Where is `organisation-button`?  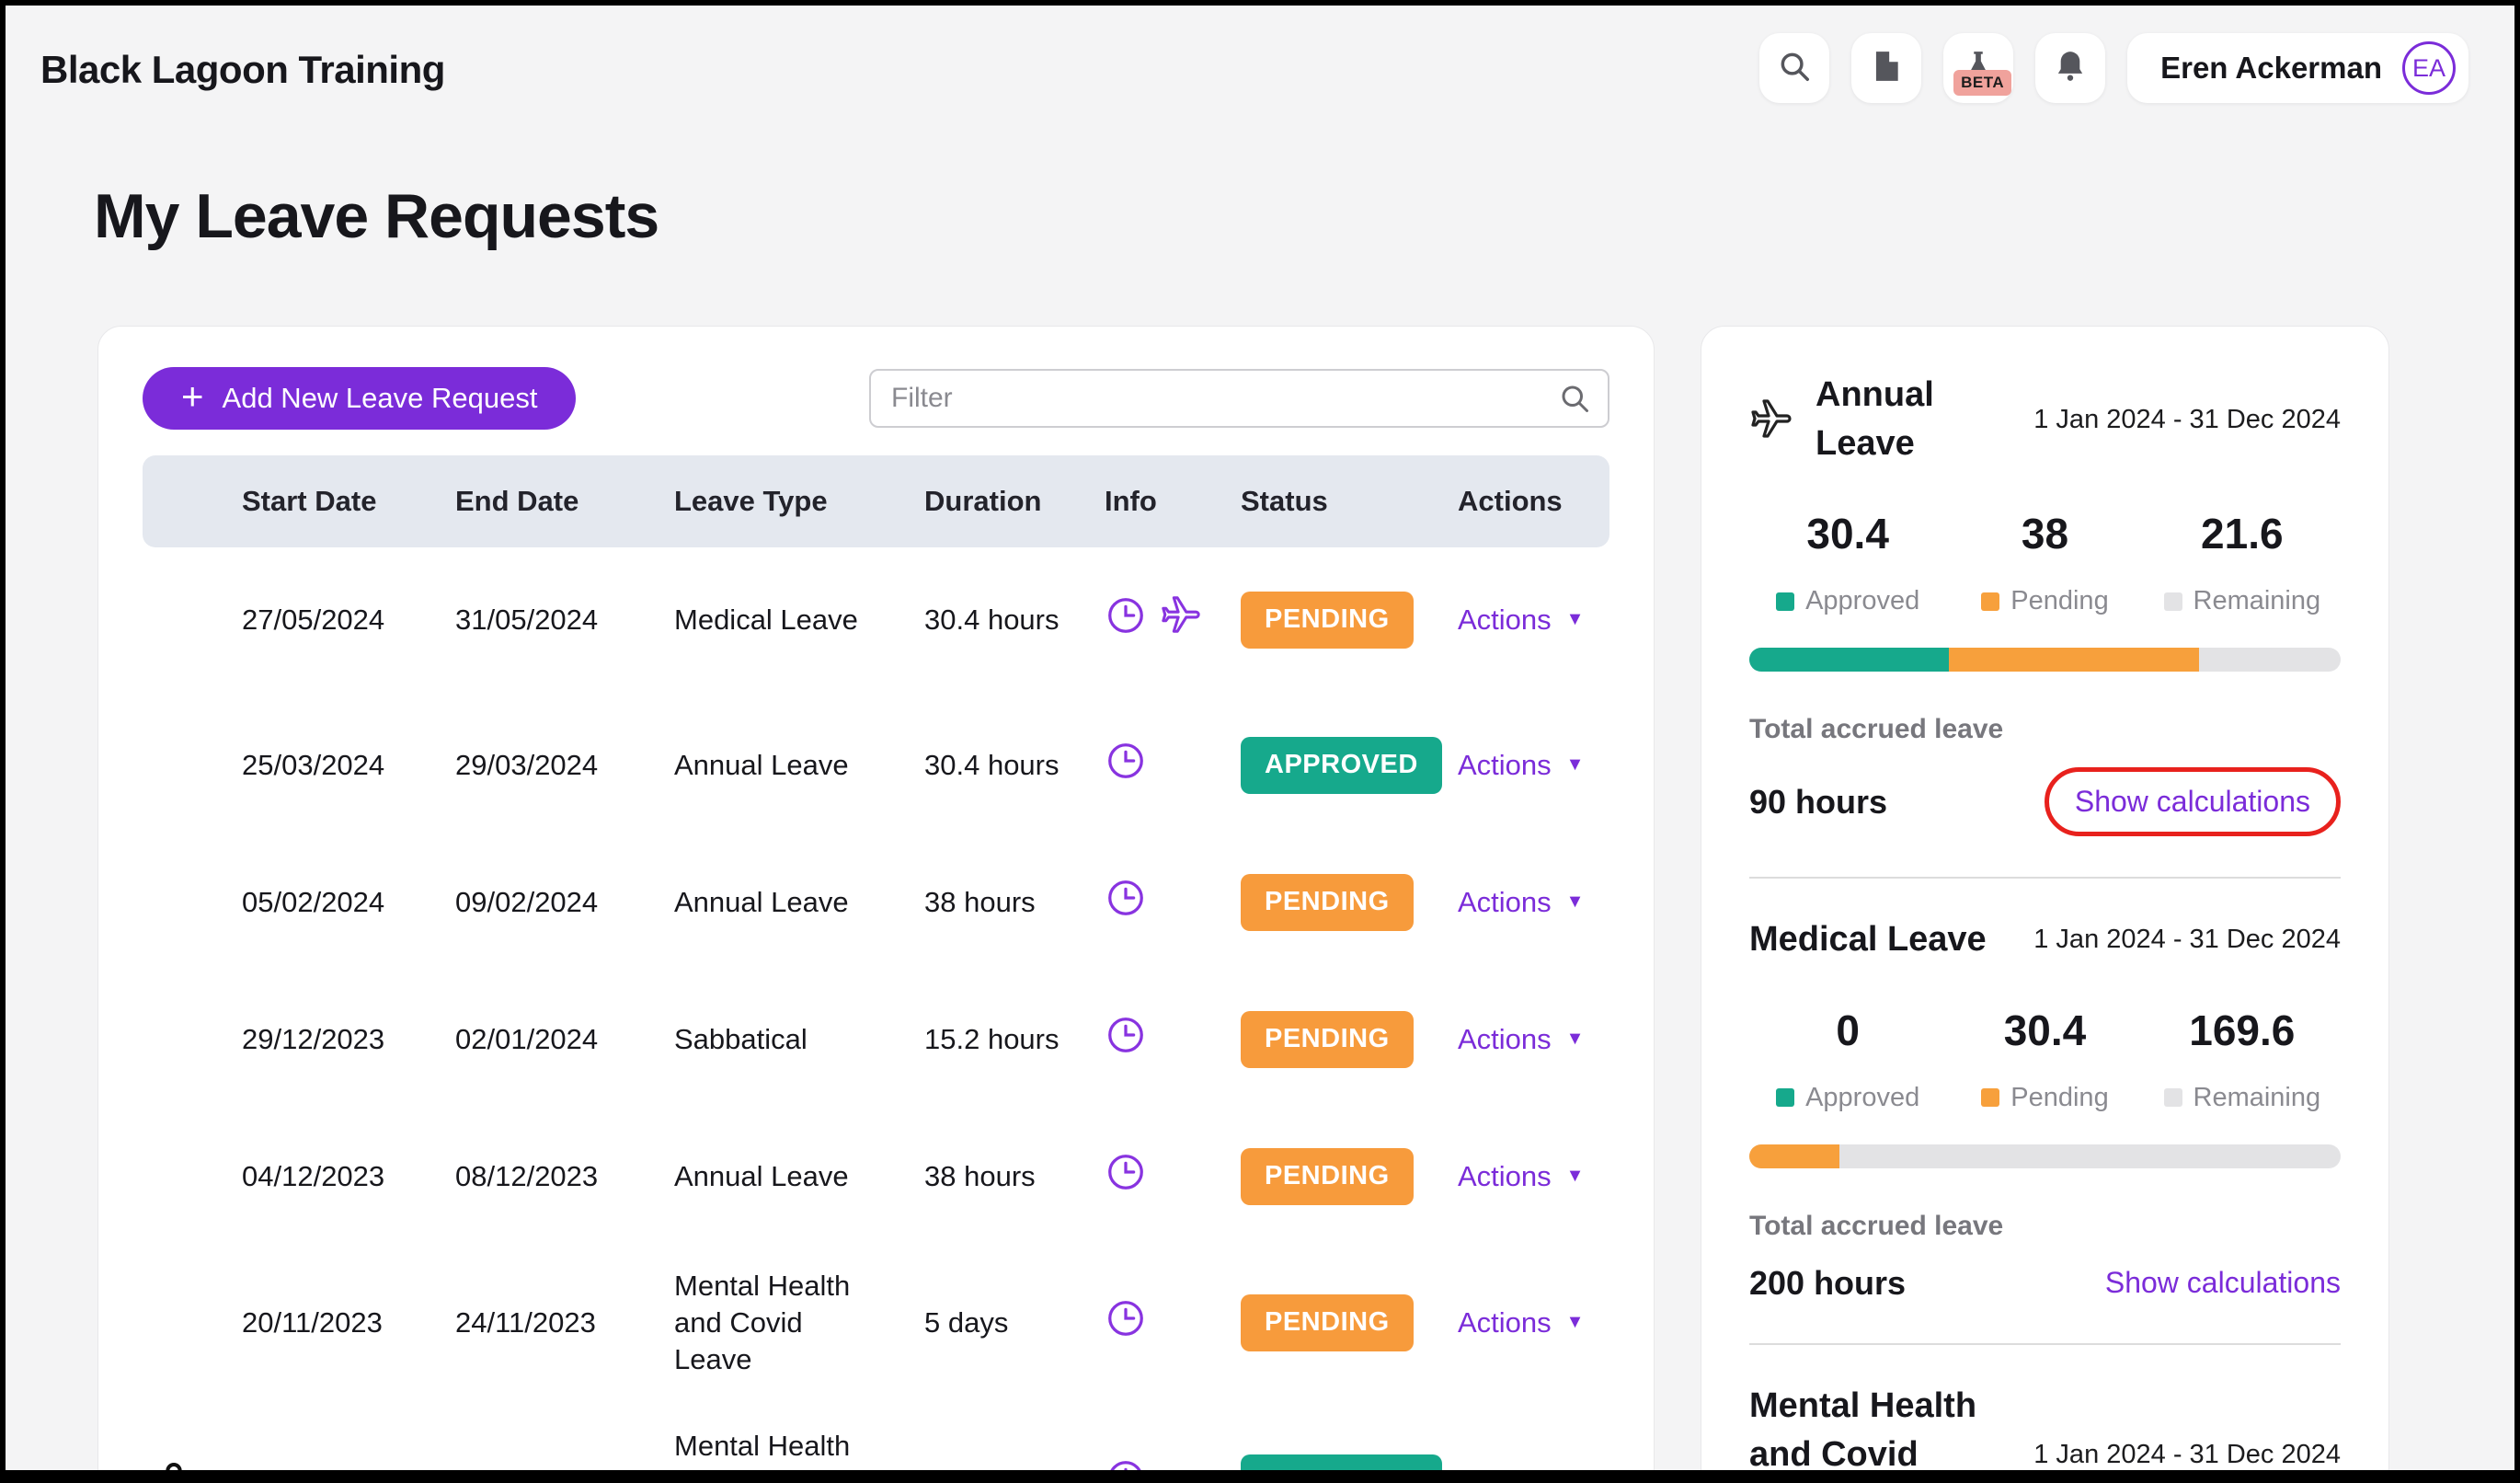
organisation-button is located at coordinates (1886, 68).